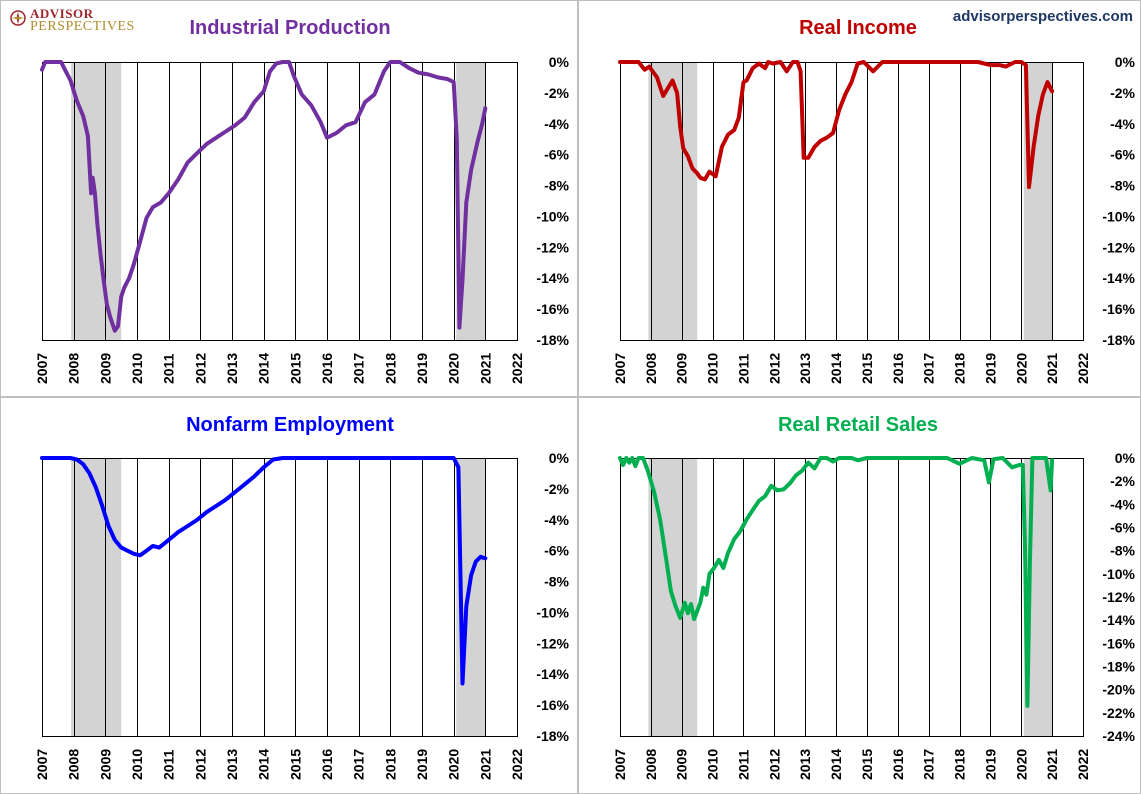  Describe the element at coordinates (82, 26) in the screenshot. I see `logo-line-2: PERSPECTIVES` at that location.